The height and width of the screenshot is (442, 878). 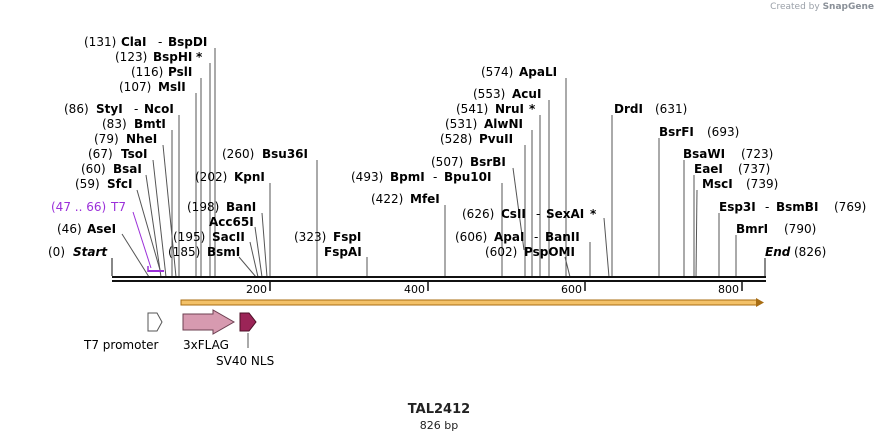 What do you see at coordinates (101, 229) in the screenshot?
I see `site-asei: AseI` at bounding box center [101, 229].